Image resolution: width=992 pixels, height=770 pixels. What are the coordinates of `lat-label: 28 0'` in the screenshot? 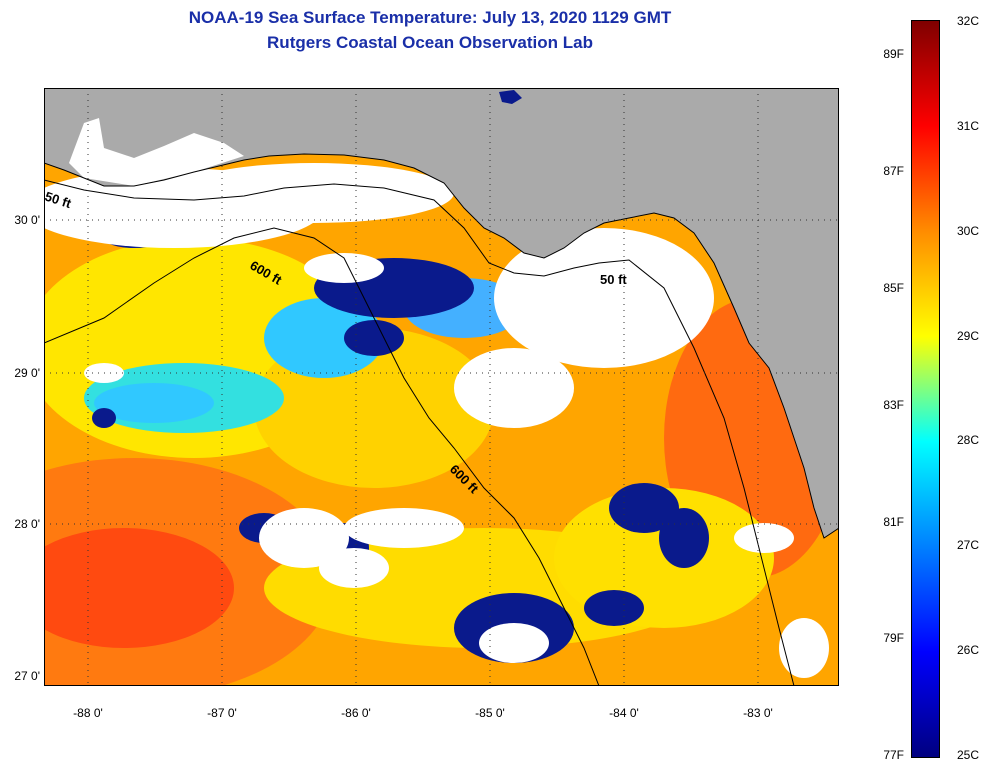 It's located at (27, 524).